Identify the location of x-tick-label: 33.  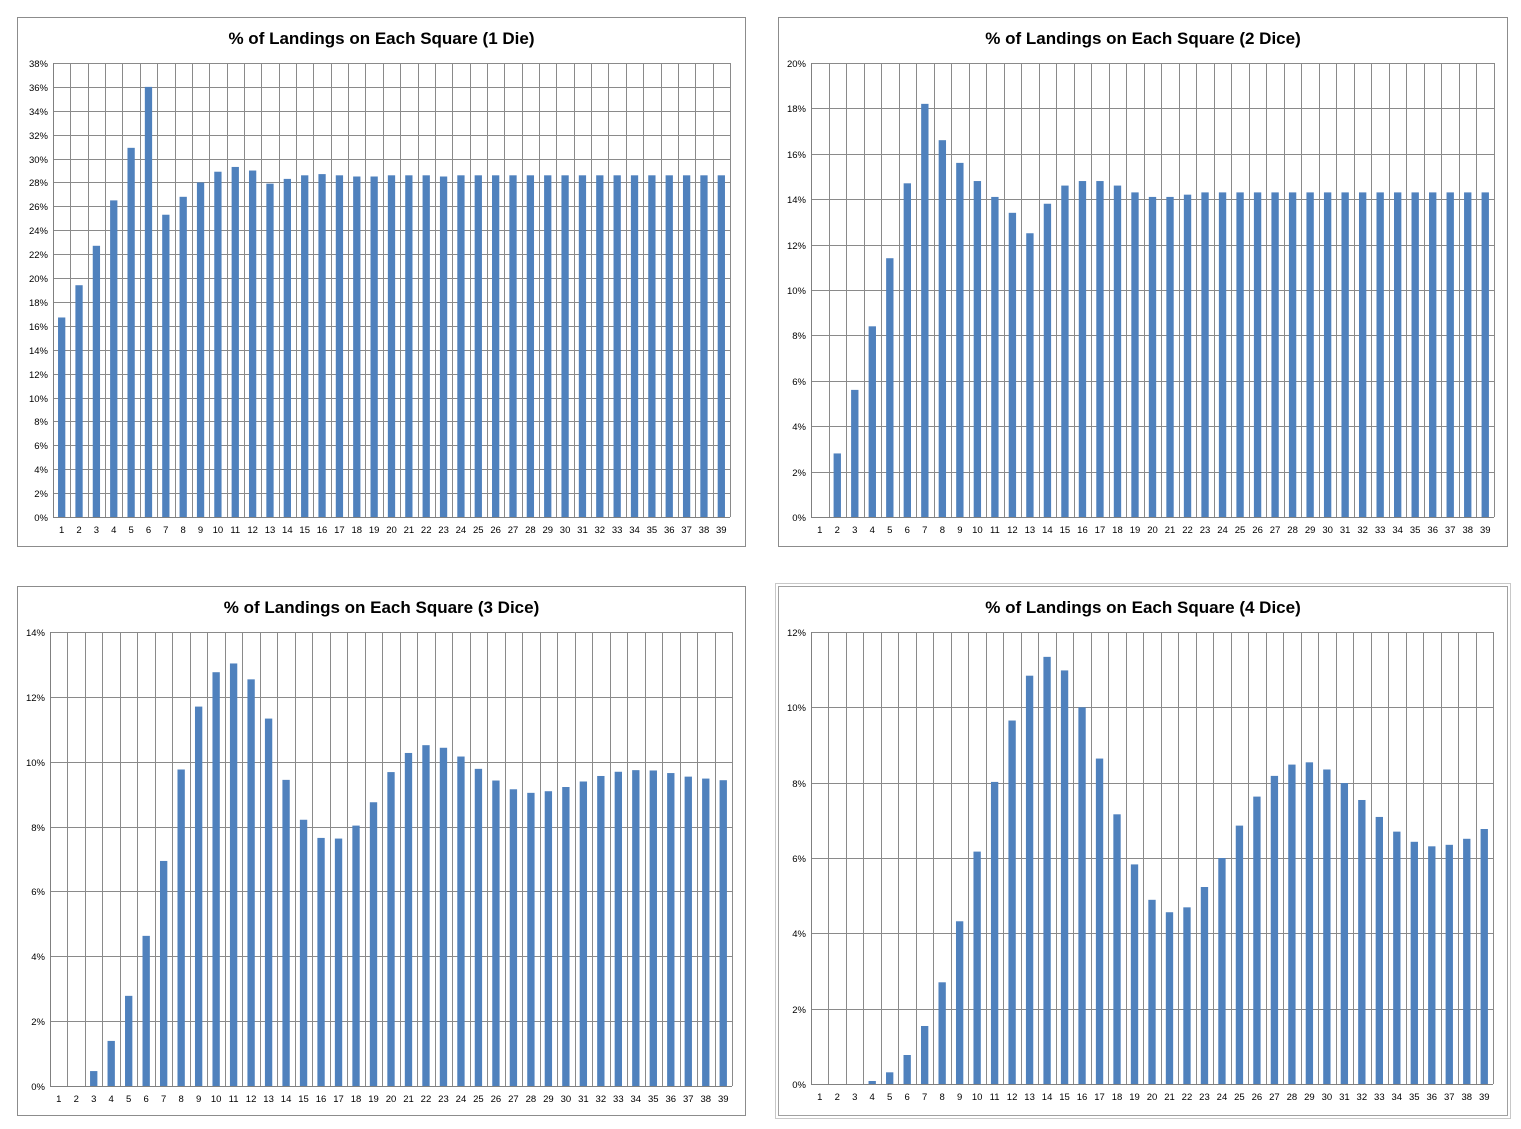
(617, 530).